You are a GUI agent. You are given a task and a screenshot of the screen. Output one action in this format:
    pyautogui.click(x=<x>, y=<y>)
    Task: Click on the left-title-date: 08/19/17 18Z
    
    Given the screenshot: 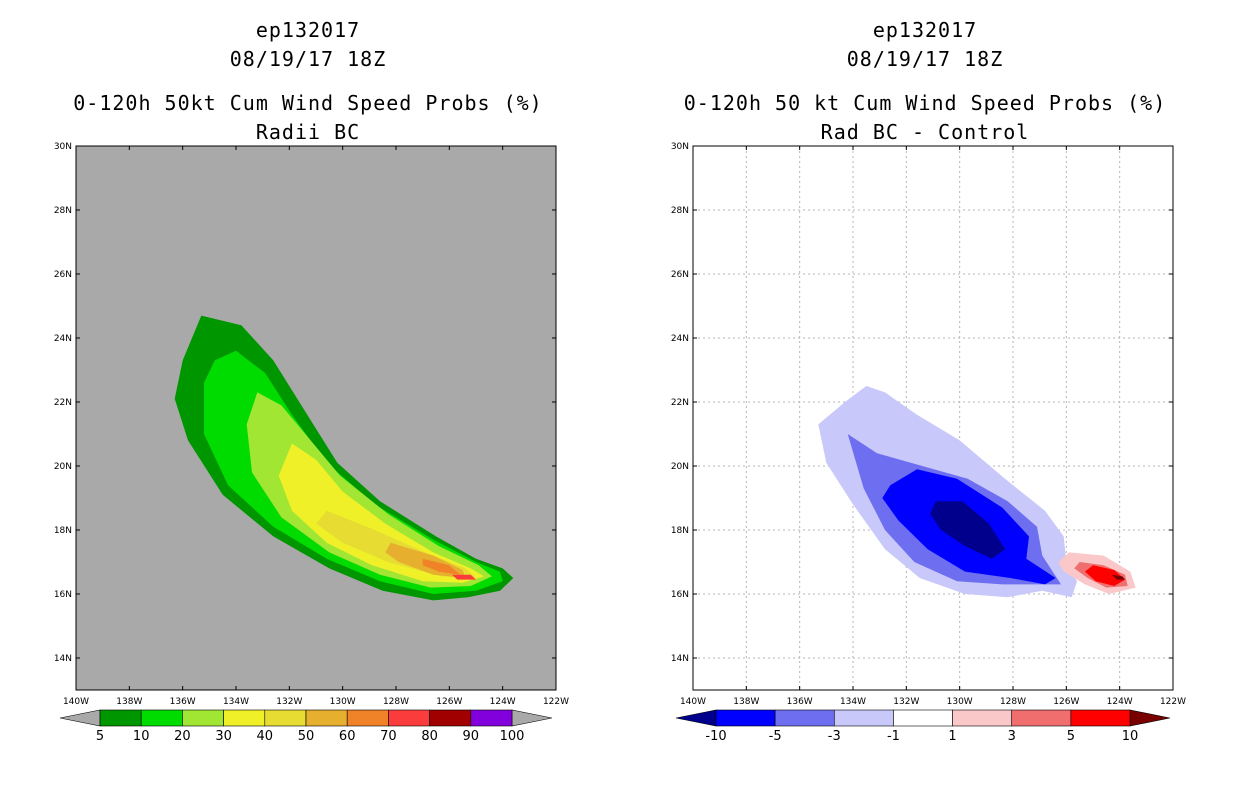 What is the action you would take?
    pyautogui.click(x=308, y=59)
    